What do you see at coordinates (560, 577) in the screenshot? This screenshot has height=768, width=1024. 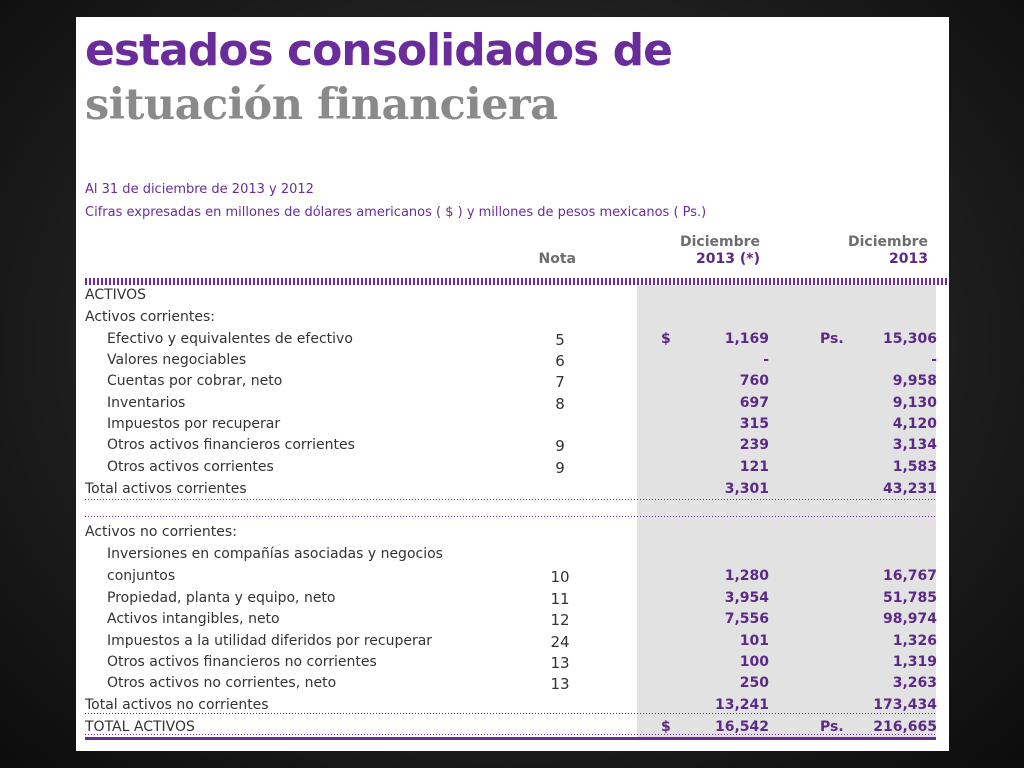 I see `row-nota: 10` at bounding box center [560, 577].